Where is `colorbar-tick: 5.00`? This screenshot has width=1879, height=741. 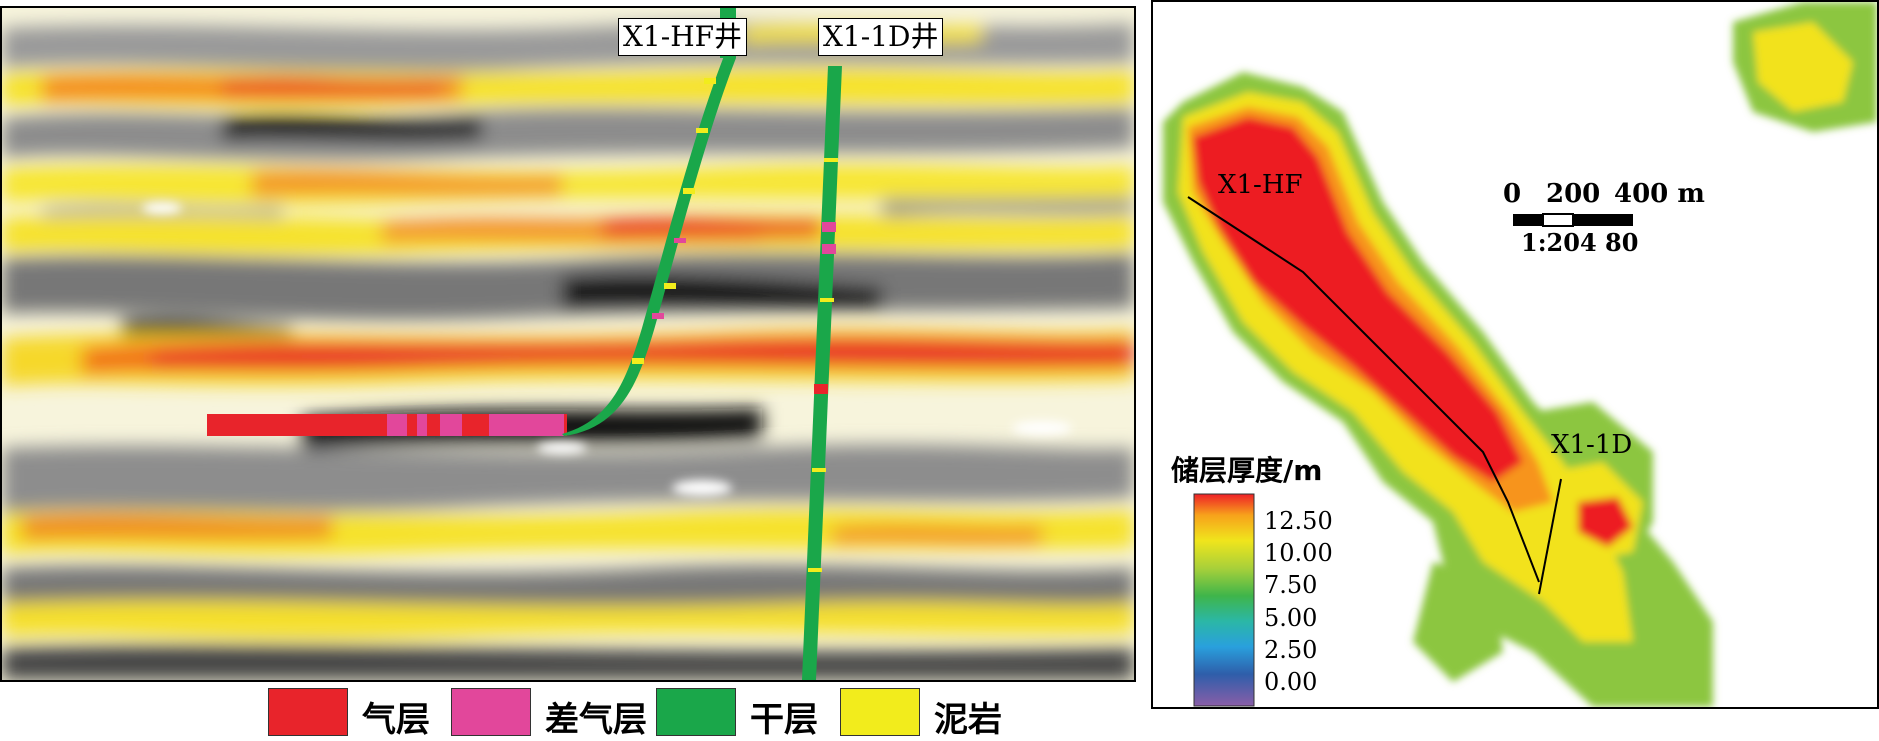
colorbar-tick: 5.00 is located at coordinates (1291, 618).